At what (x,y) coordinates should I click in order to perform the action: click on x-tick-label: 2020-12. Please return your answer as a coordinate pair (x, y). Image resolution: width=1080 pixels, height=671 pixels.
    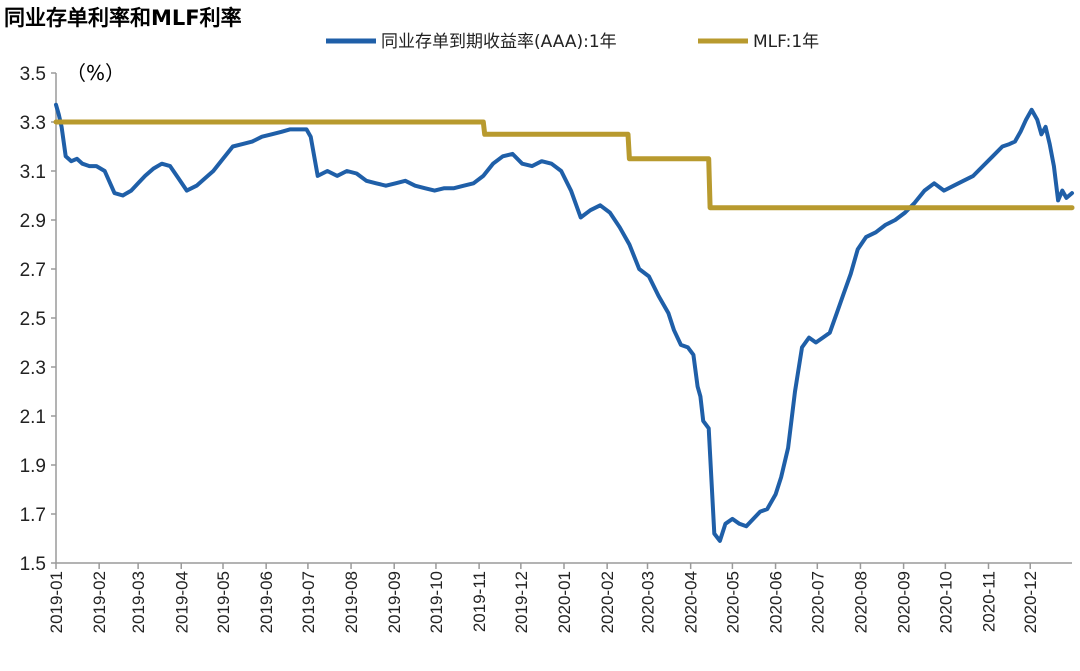
    Looking at the image, I should click on (1030, 602).